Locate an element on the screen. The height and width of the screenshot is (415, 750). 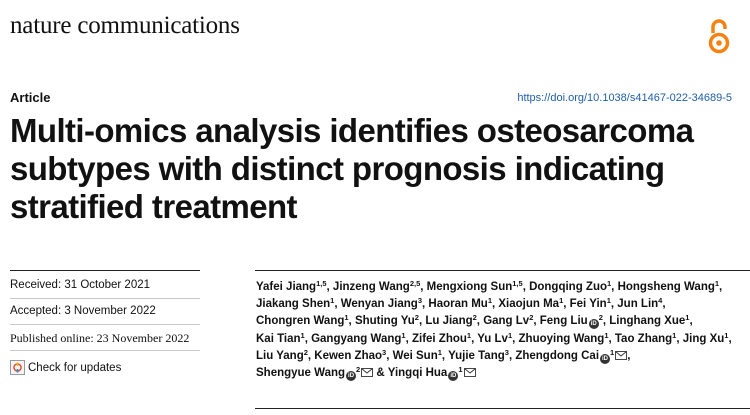
journal-name: nature communications is located at coordinates (125, 25).